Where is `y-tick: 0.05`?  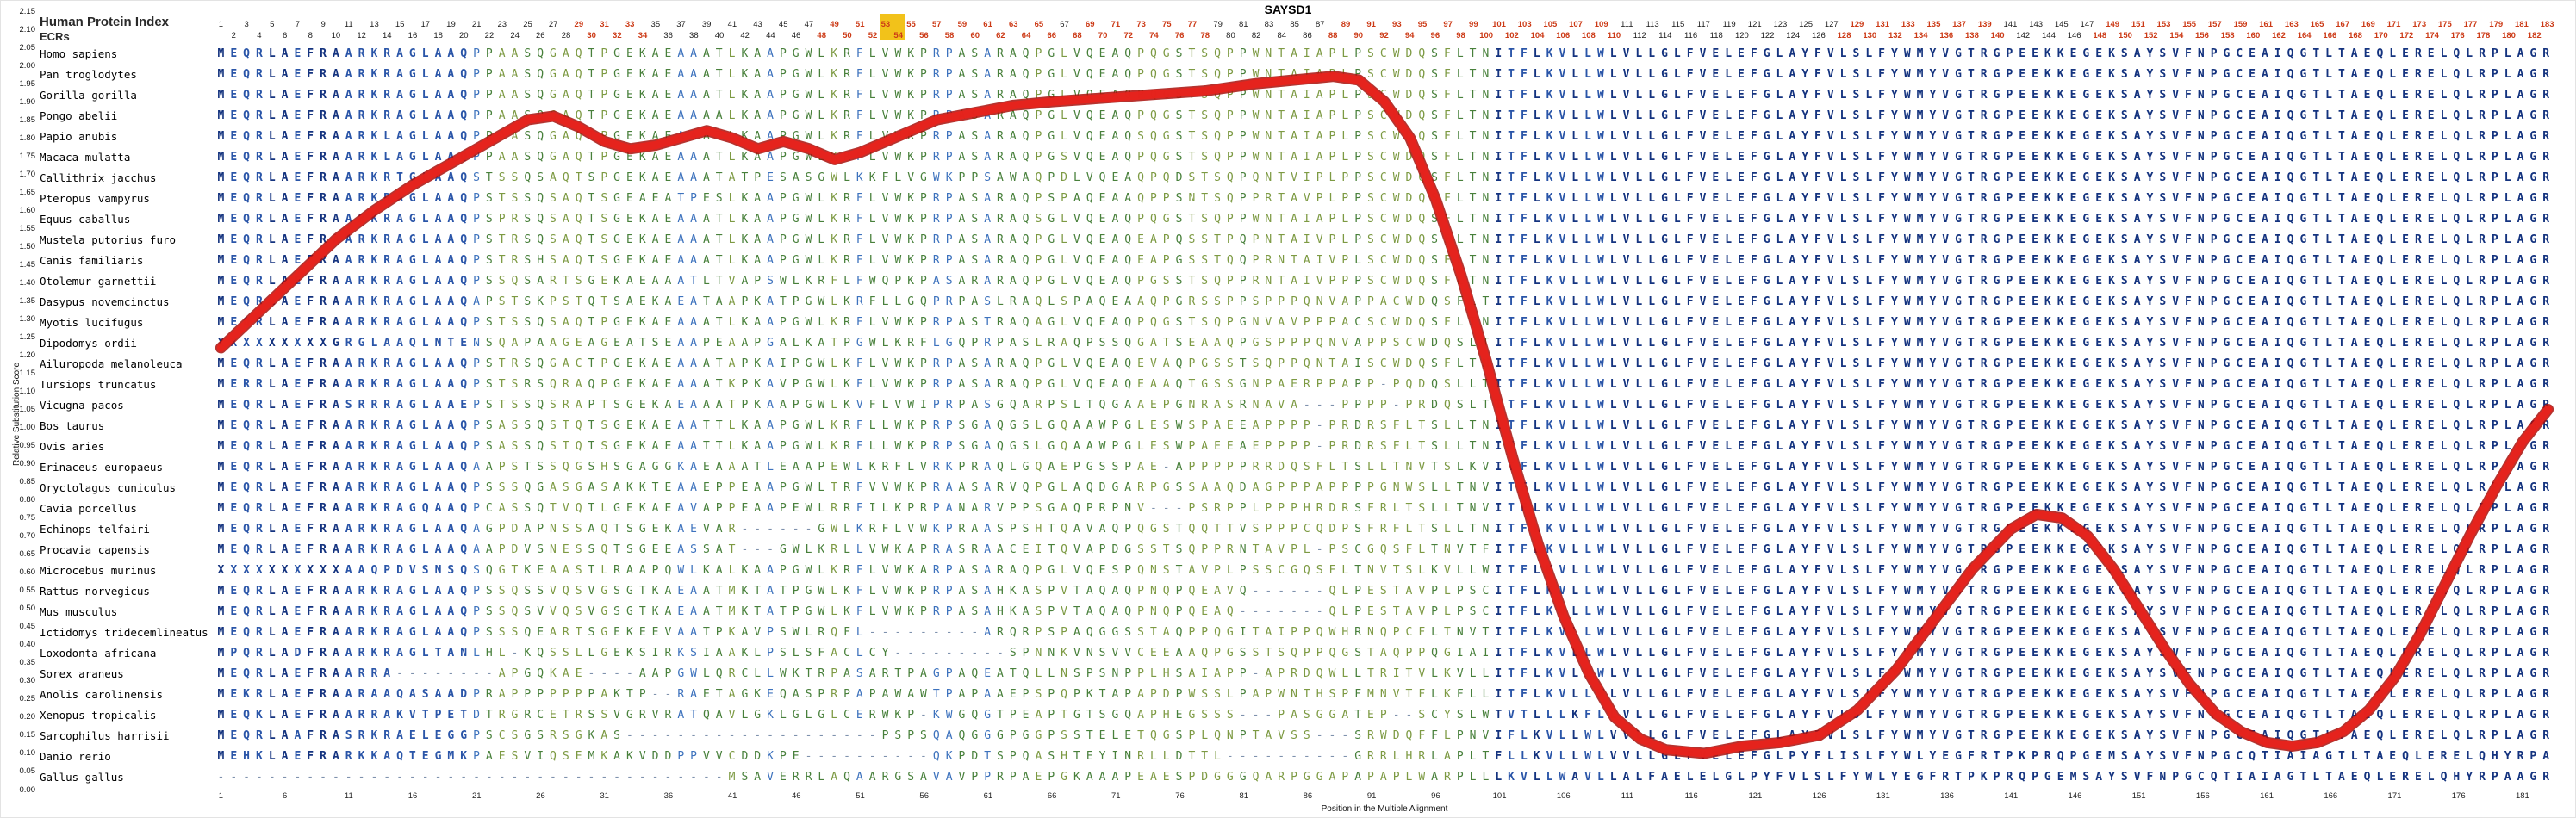
y-tick: 0.05 is located at coordinates (28, 771).